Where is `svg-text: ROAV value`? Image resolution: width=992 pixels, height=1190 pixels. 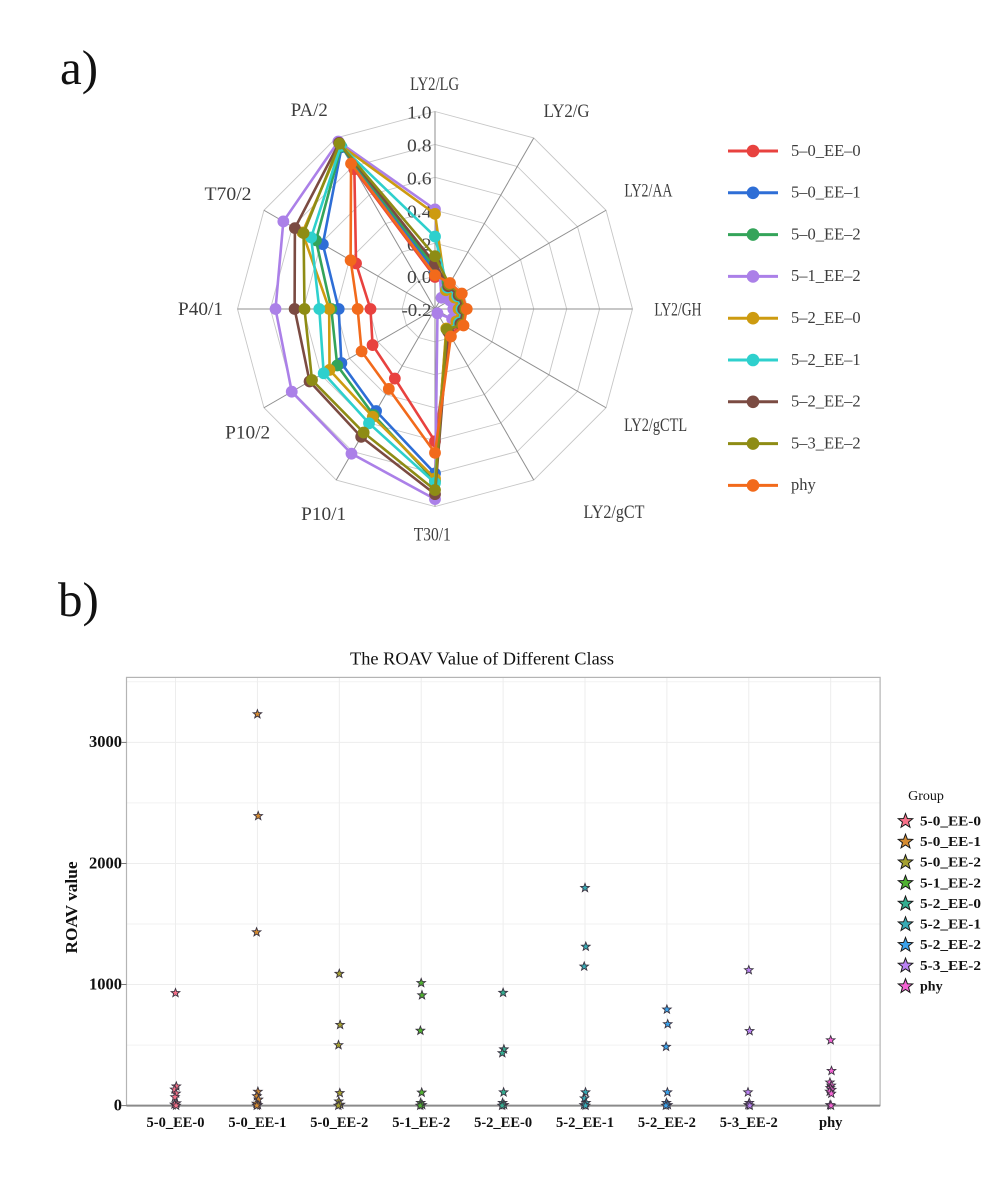 svg-text: ROAV value is located at coordinates (71, 908).